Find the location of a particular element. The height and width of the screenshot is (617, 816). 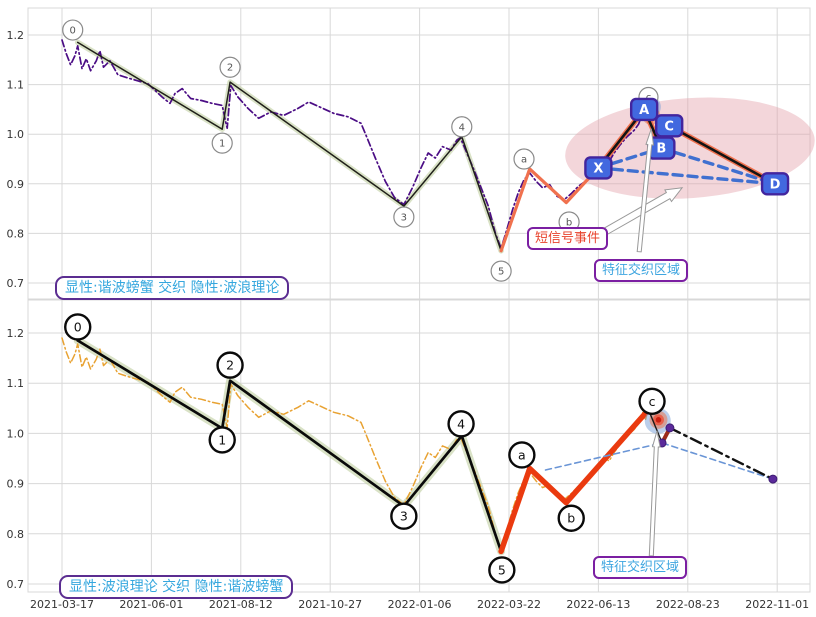

bullseye-marker is located at coordinates (658, 420).